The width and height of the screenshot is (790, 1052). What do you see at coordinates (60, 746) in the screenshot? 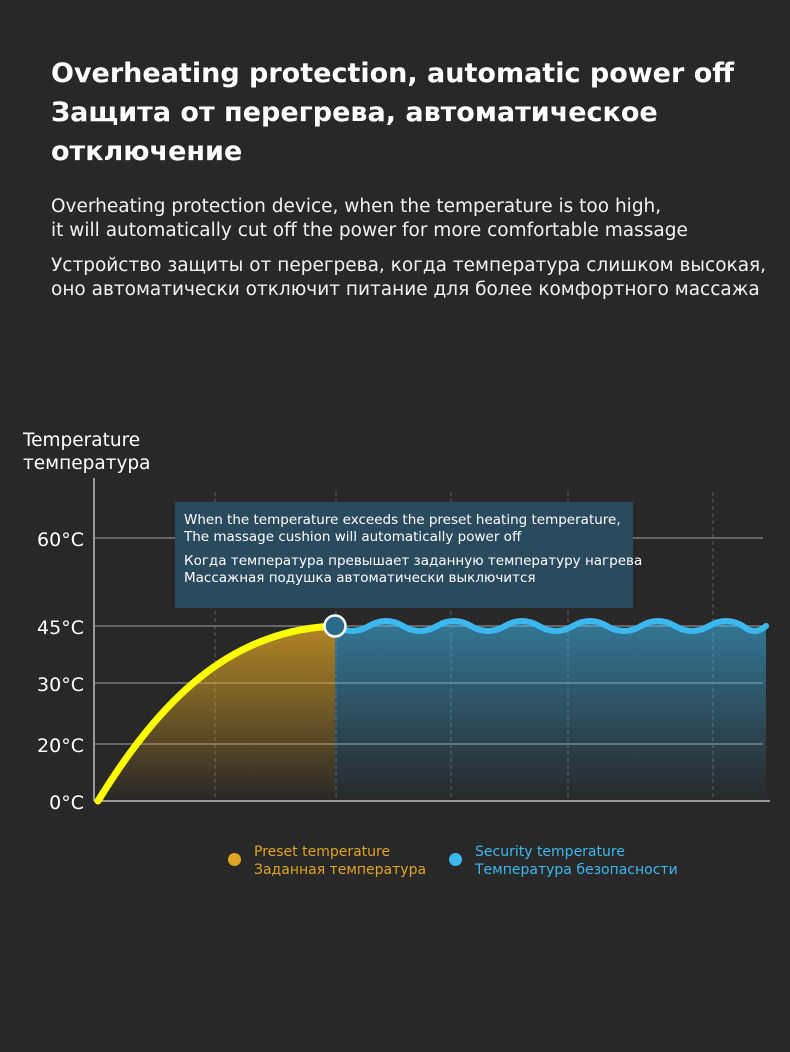
I see `y-tick-label: 20°C` at bounding box center [60, 746].